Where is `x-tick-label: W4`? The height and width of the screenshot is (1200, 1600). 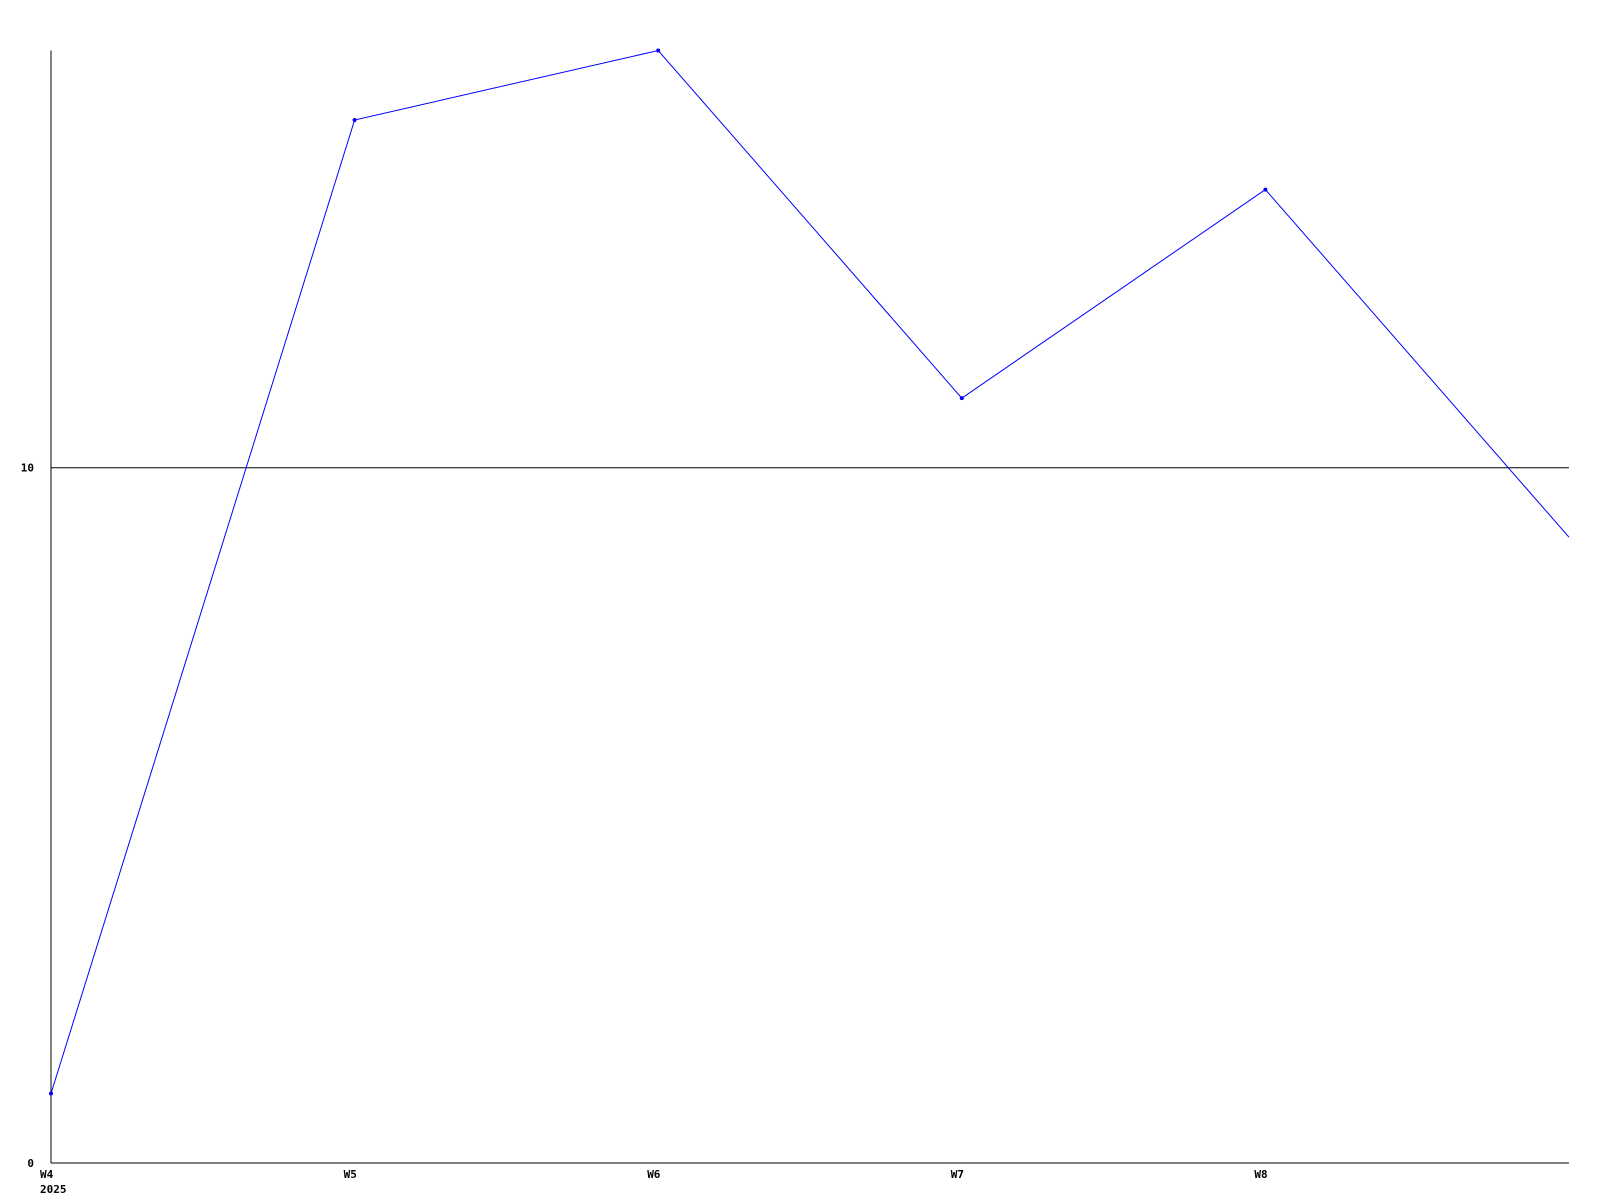 x-tick-label: W4 is located at coordinates (47, 1174).